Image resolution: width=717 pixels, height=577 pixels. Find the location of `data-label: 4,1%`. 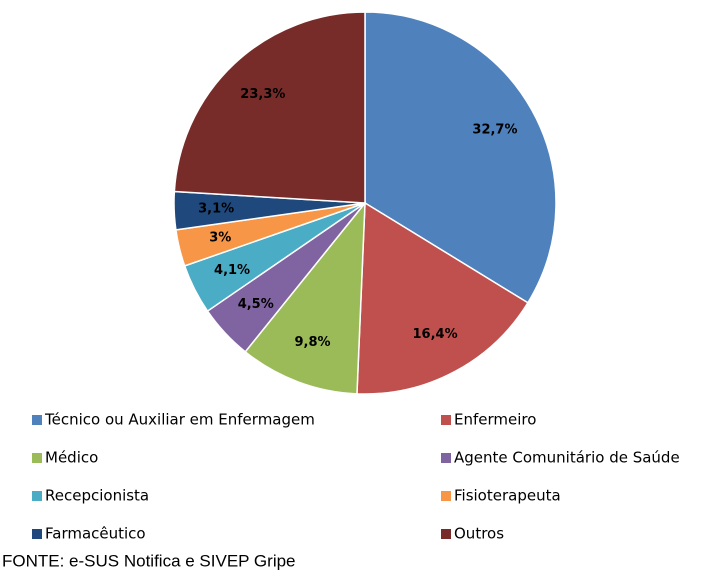

data-label: 4,1% is located at coordinates (232, 270).